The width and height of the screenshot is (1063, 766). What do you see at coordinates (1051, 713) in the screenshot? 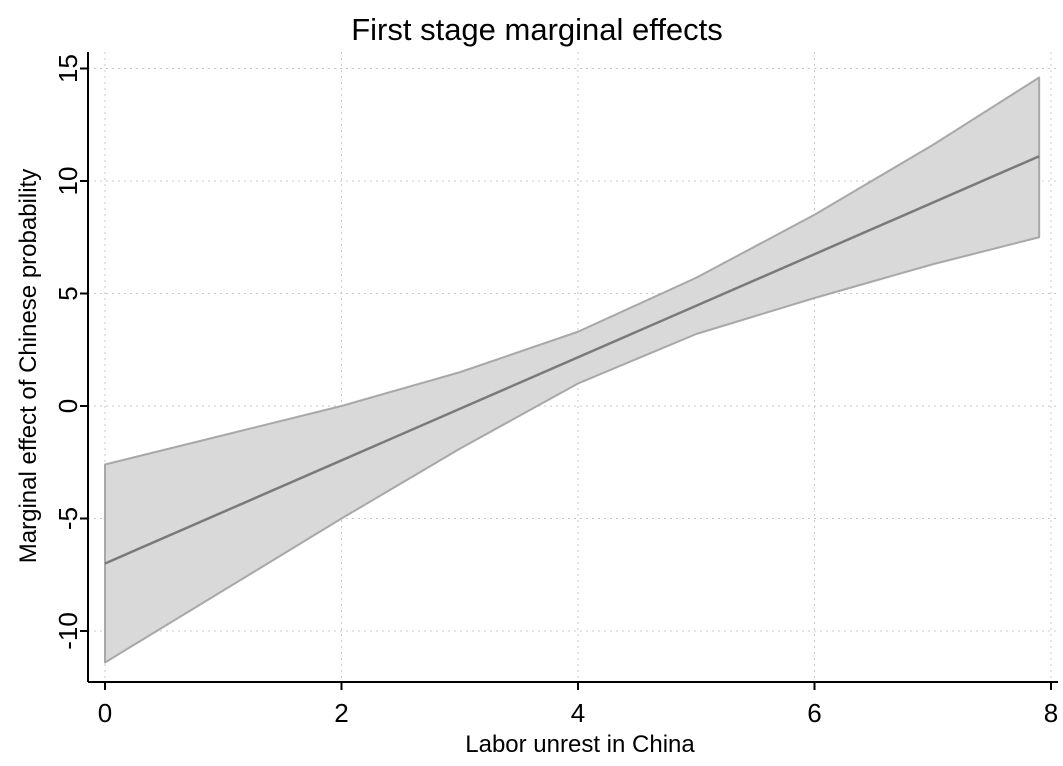
I see `x-tick-label: 8` at bounding box center [1051, 713].